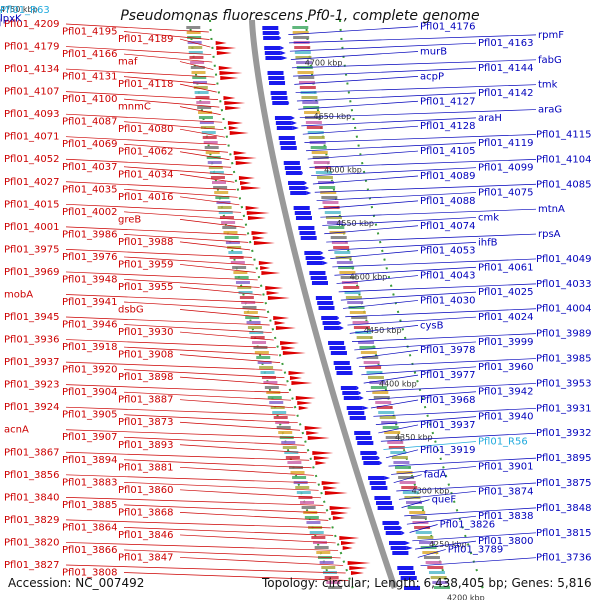 This screenshot has height=600, width=600. Describe the element at coordinates (90, 122) in the screenshot. I see `left-gene-label-text: Pfl01_4087` at that location.